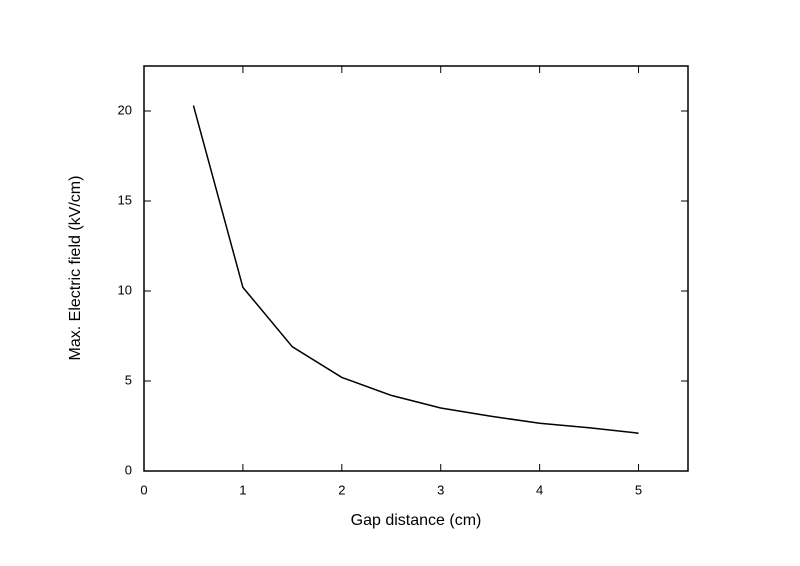 This screenshot has width=800, height=566. What do you see at coordinates (341, 489) in the screenshot?
I see `x-tick-label: 2` at bounding box center [341, 489].